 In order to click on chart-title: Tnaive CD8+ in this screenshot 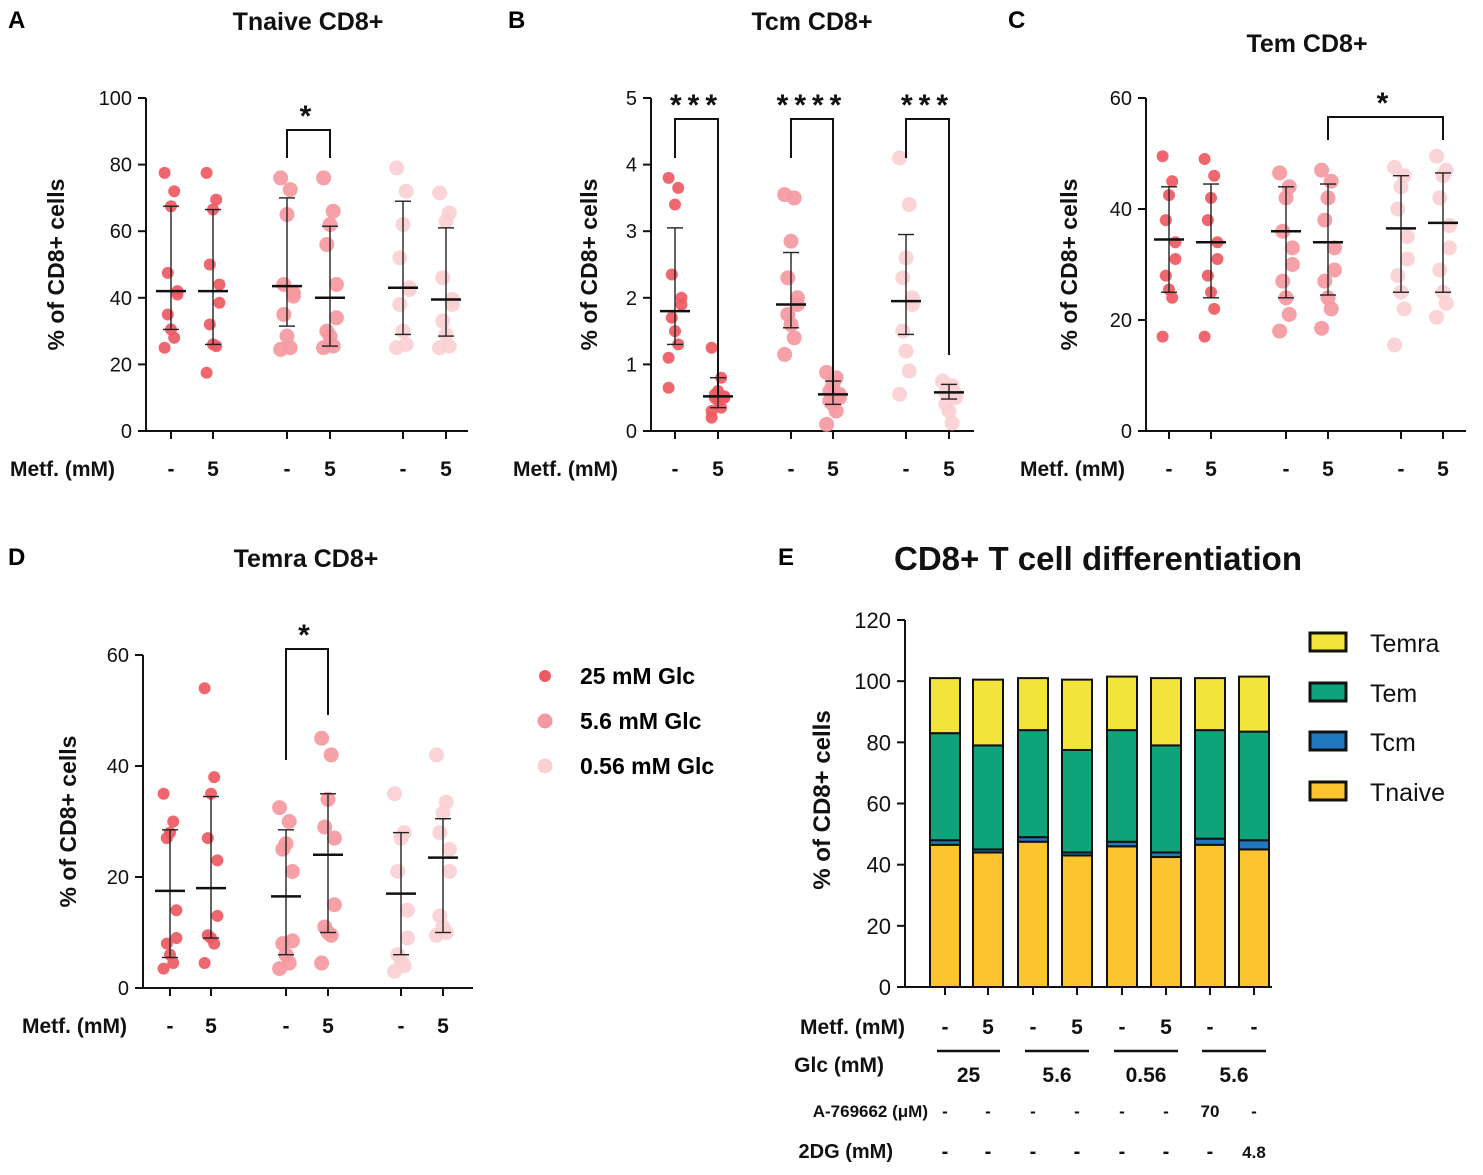, I will do `click(308, 22)`.